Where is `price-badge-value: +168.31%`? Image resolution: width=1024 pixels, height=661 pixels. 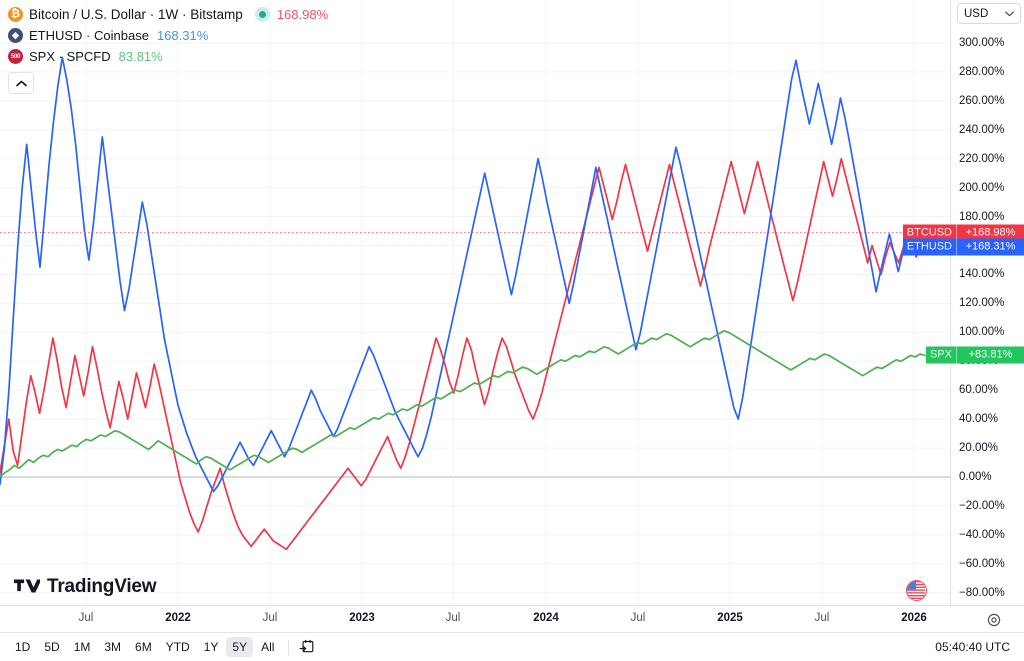 price-badge-value: +168.31% is located at coordinates (990, 247).